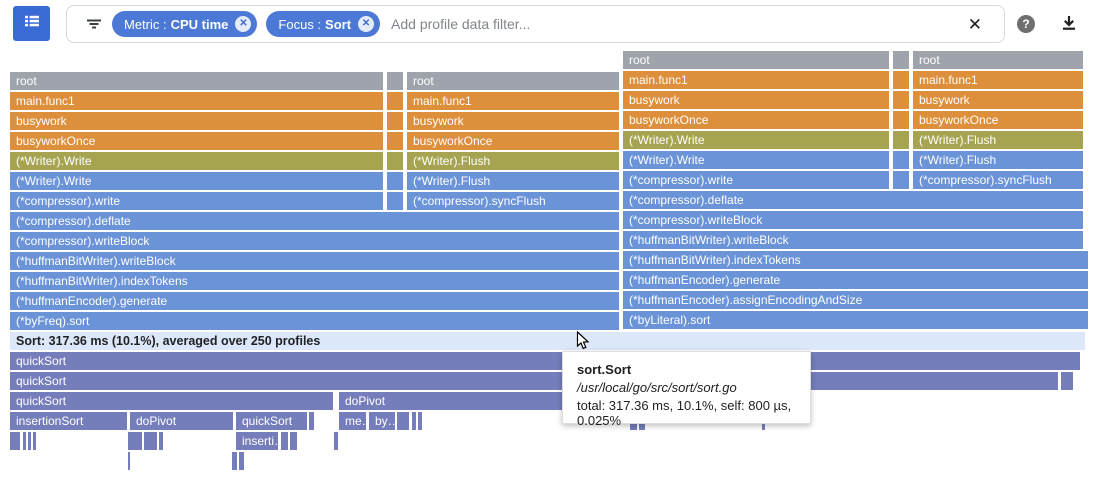  What do you see at coordinates (323, 24) in the screenshot?
I see `filter-chip-focus: Focus : Sort ✕` at bounding box center [323, 24].